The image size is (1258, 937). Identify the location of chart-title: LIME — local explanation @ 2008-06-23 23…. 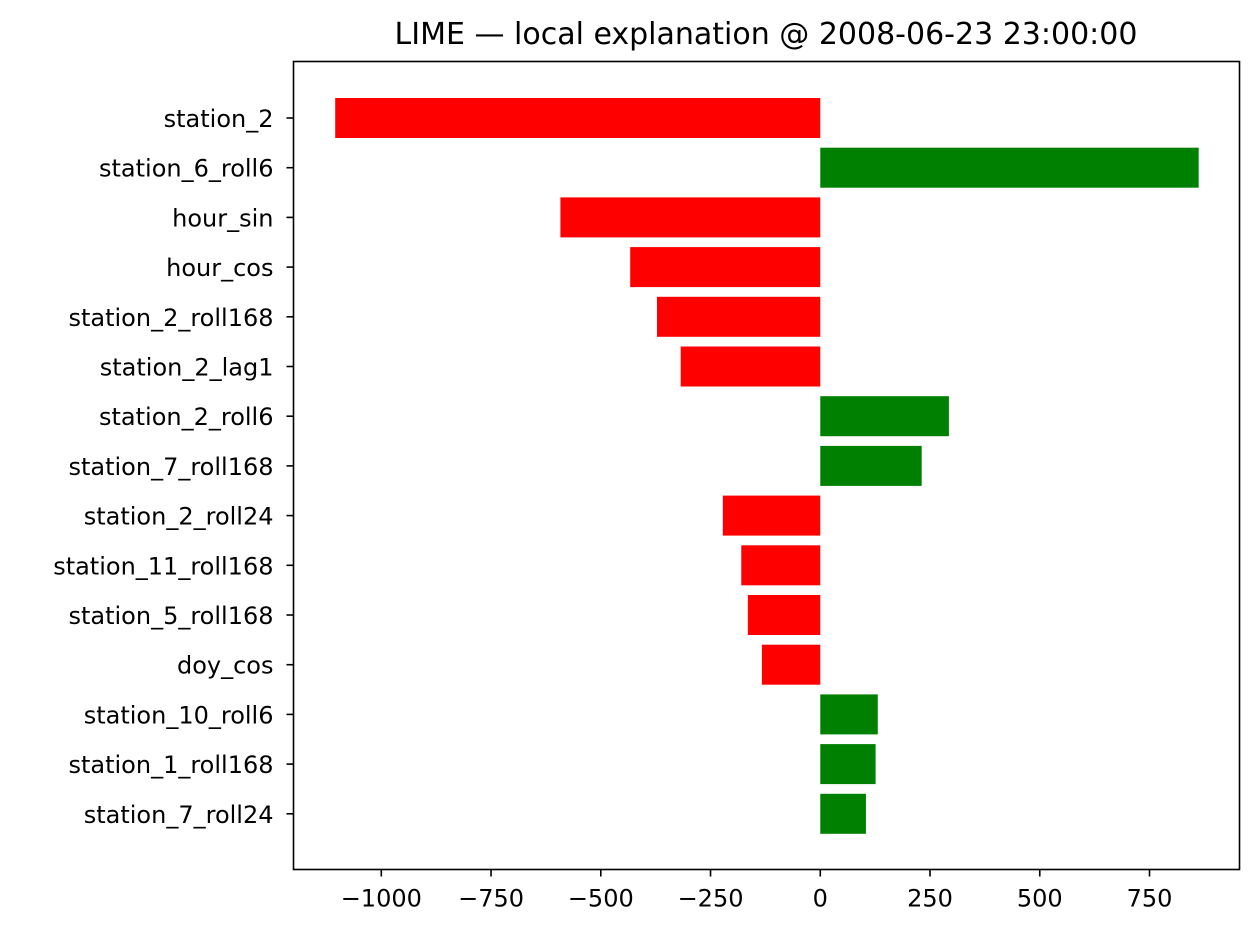
(766, 34).